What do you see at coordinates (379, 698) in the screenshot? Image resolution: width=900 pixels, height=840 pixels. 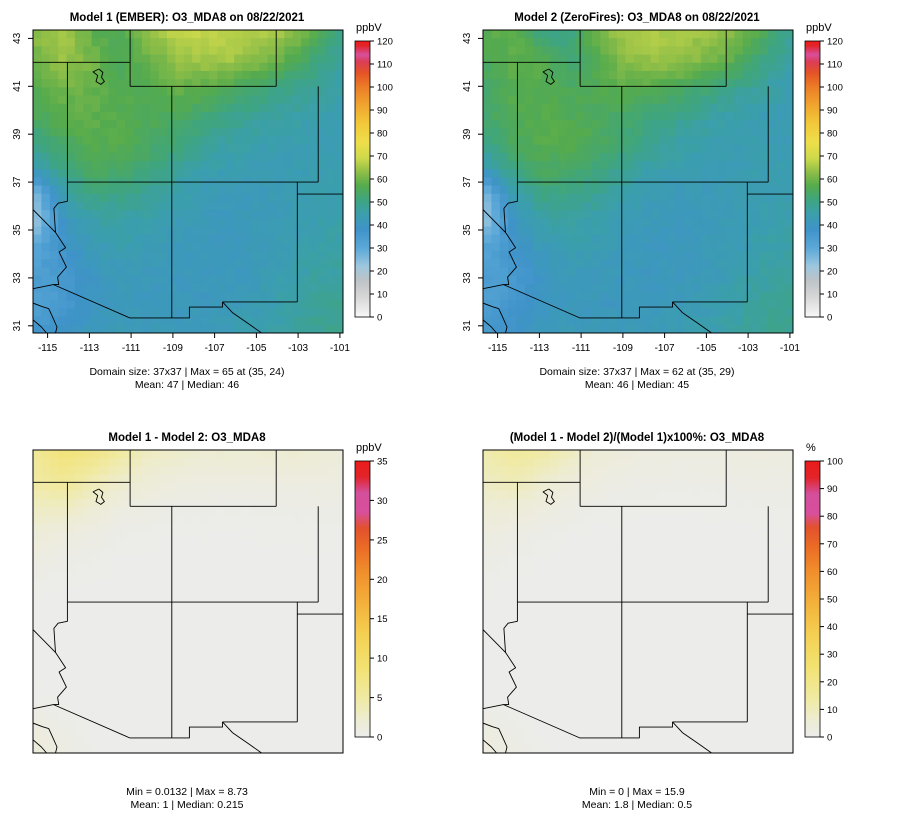 I see `svg-text: 5` at bounding box center [379, 698].